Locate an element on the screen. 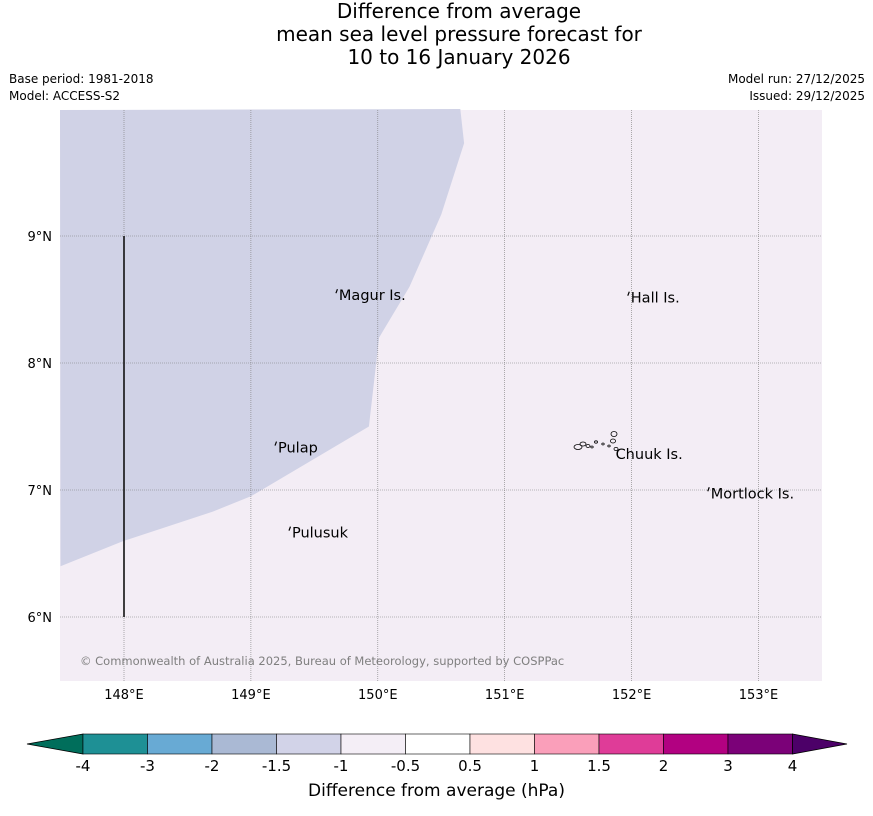  island-label: Chuuk Is. is located at coordinates (649, 455).